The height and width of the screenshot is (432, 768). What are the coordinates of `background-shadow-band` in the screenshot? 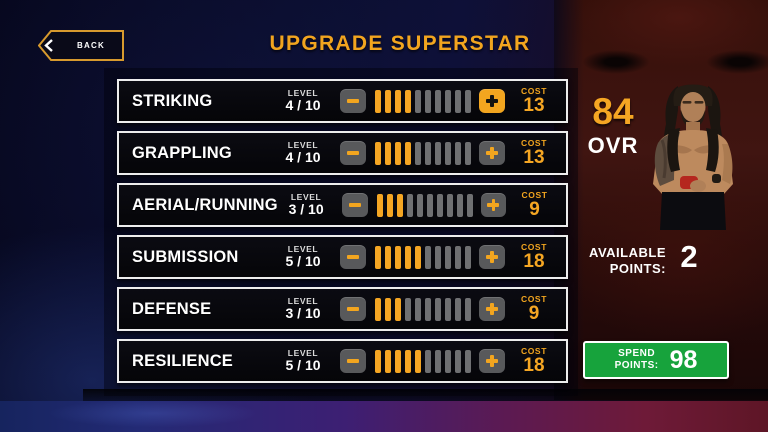 It's located at (425, 395).